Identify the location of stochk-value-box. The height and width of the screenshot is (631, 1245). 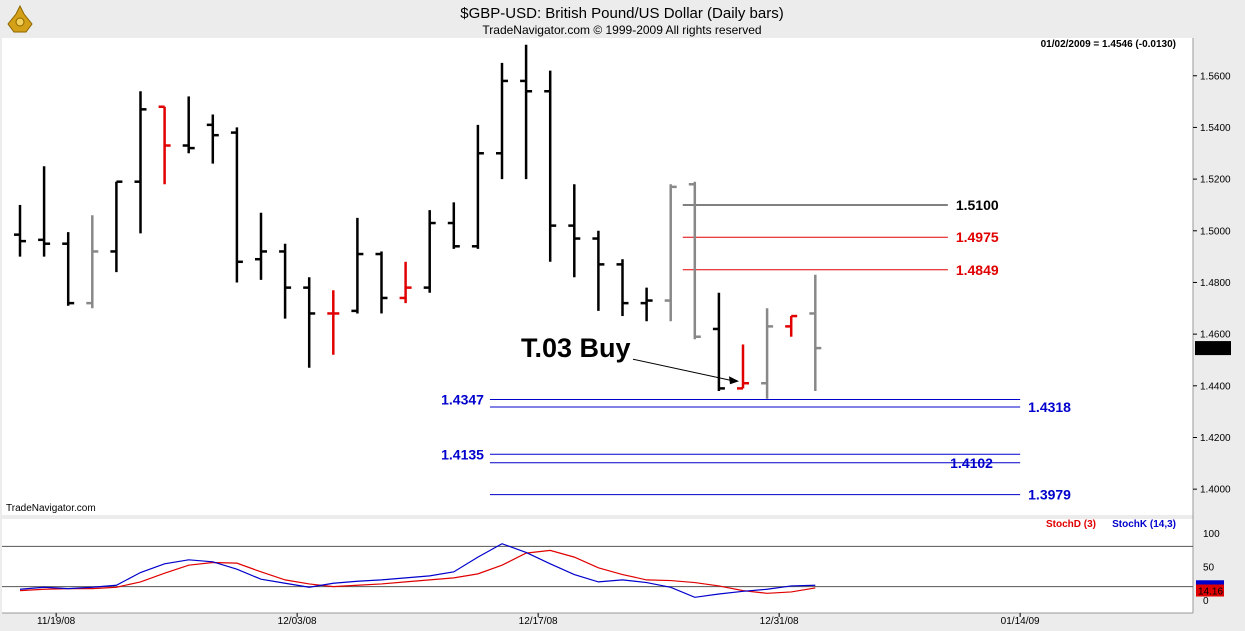
(1210, 590).